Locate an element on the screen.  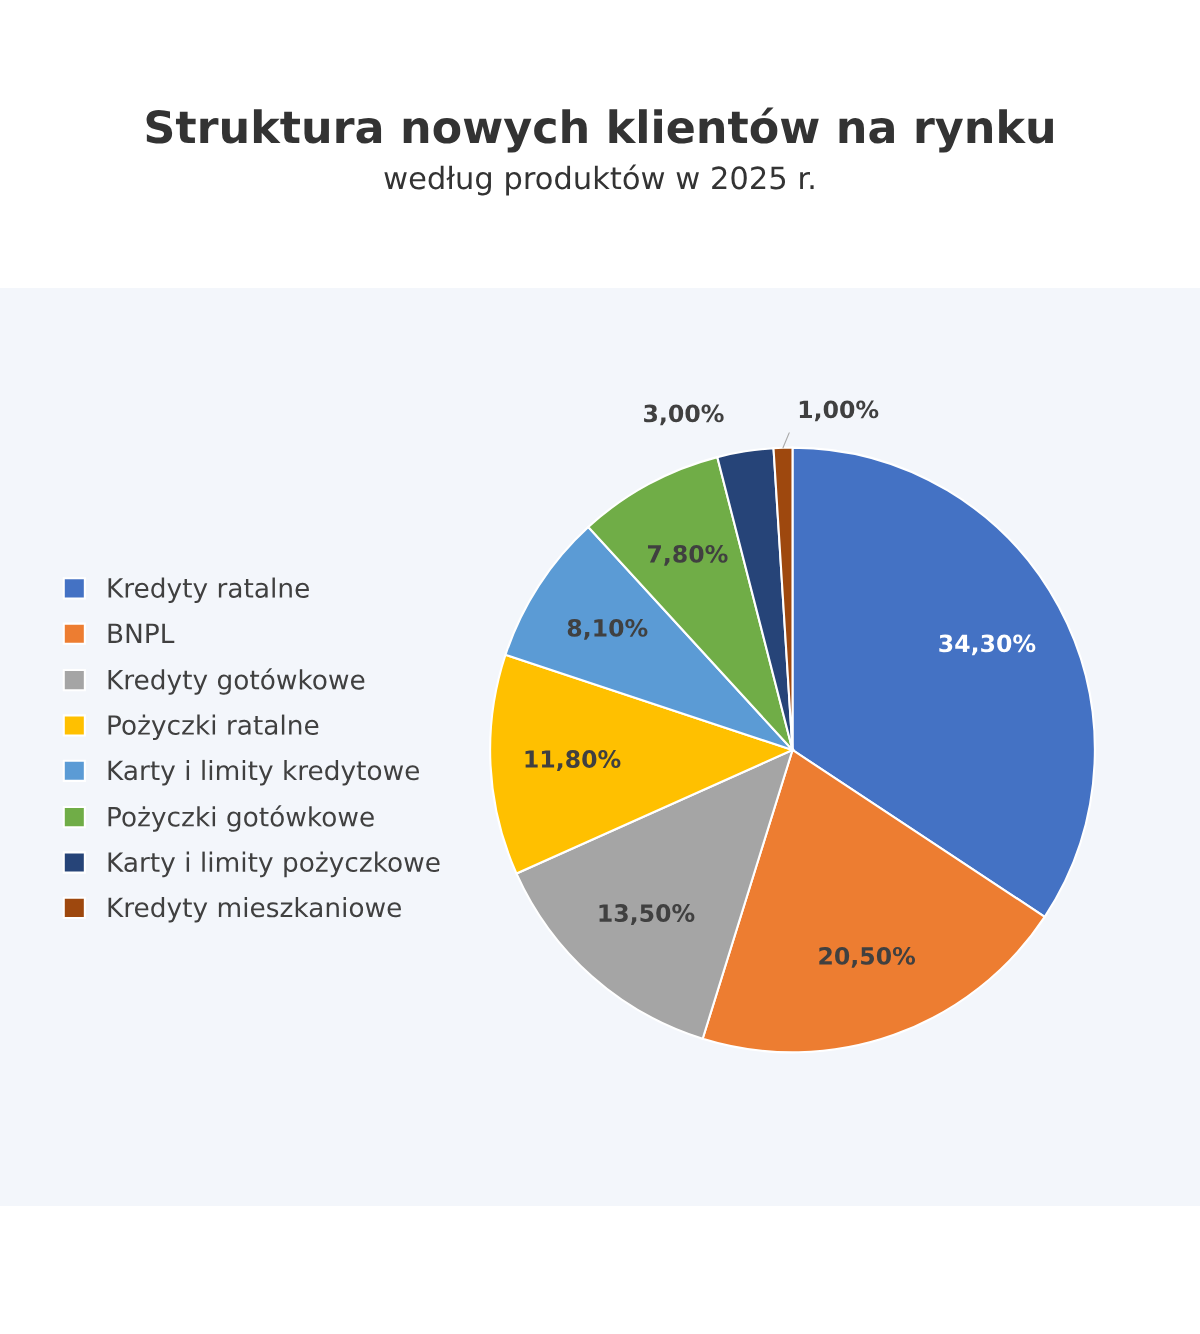
data-label: 13,50% is located at coordinates (647, 914).